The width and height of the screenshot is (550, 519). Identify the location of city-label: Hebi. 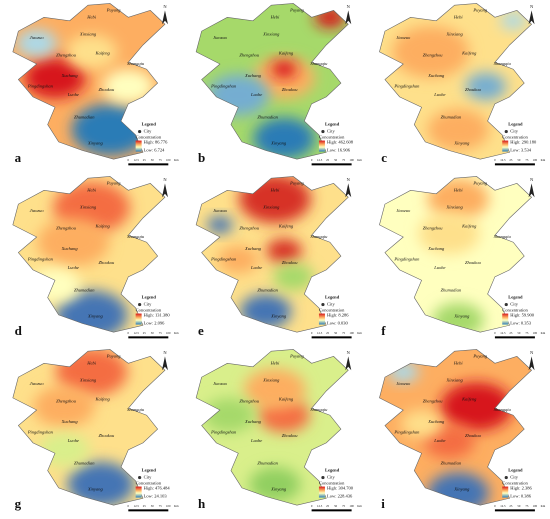
(458, 362).